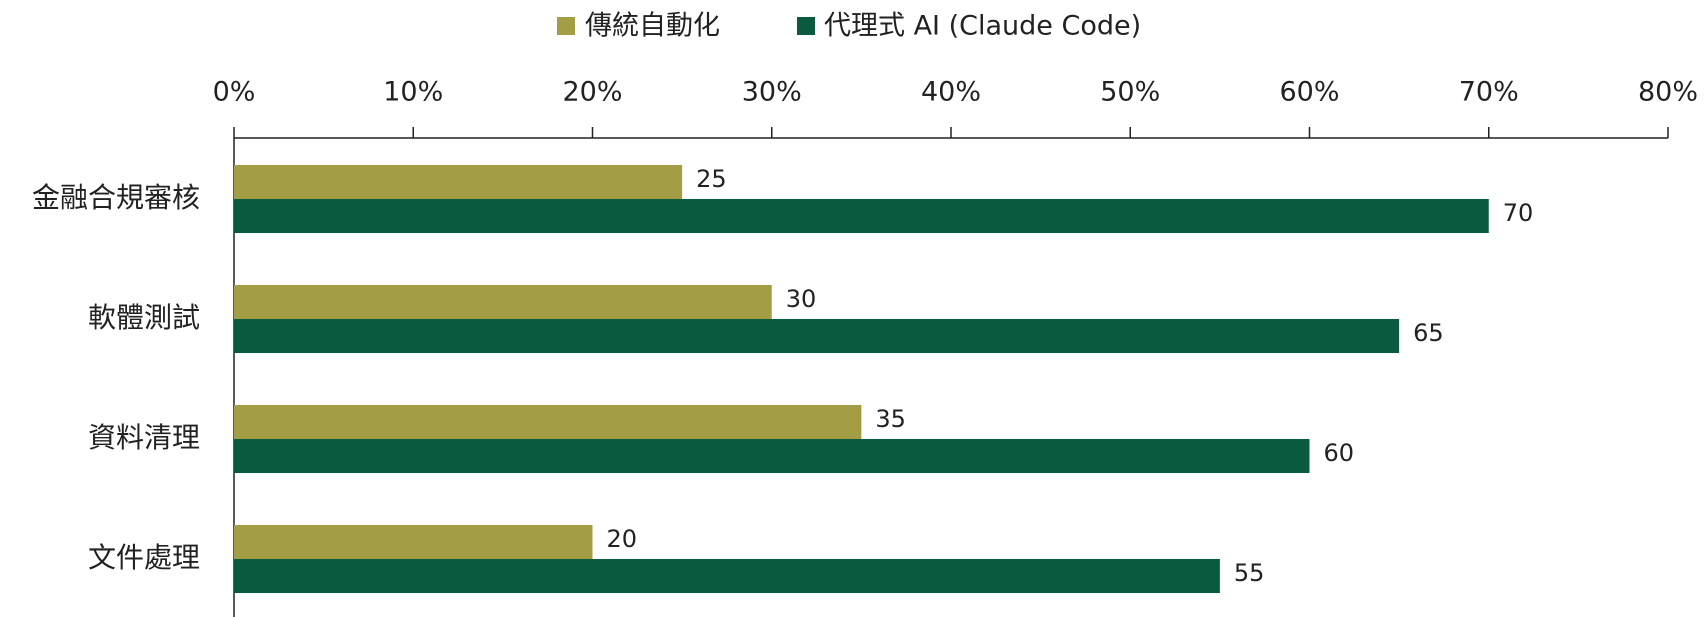  What do you see at coordinates (1339, 453) in the screenshot?
I see `data-label: 60` at bounding box center [1339, 453].